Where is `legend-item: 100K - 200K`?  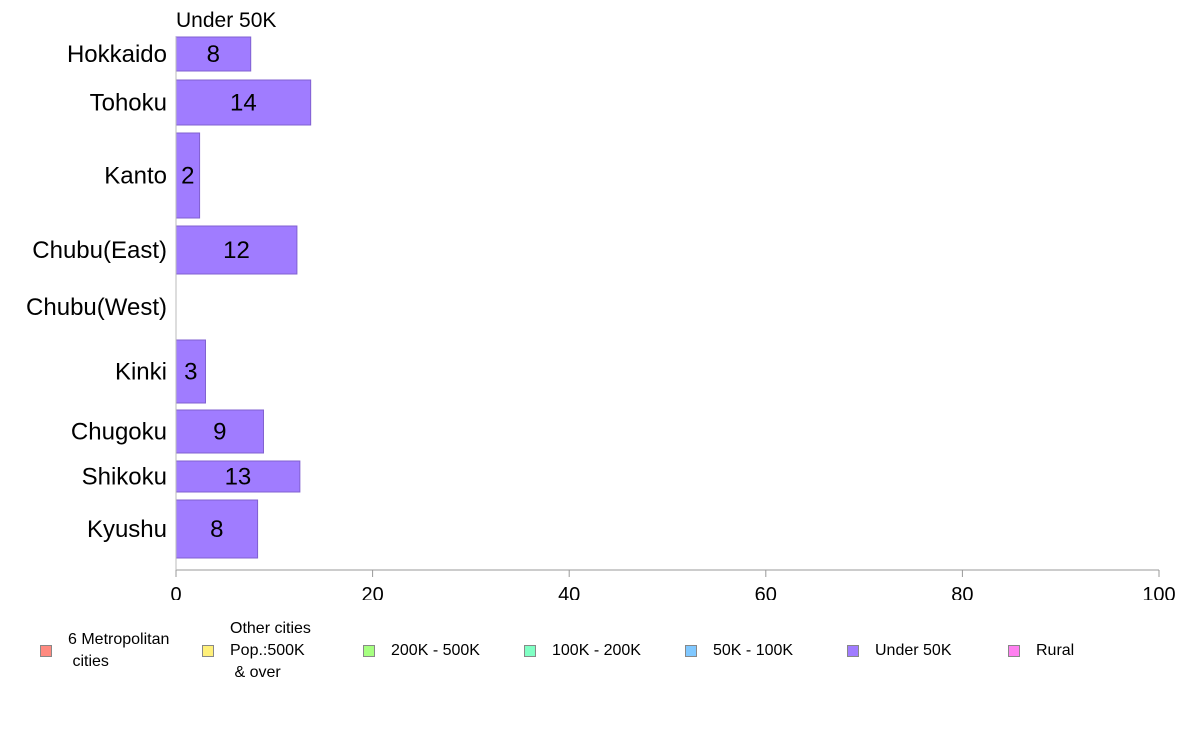
legend-item: 100K - 200K is located at coordinates (582, 651).